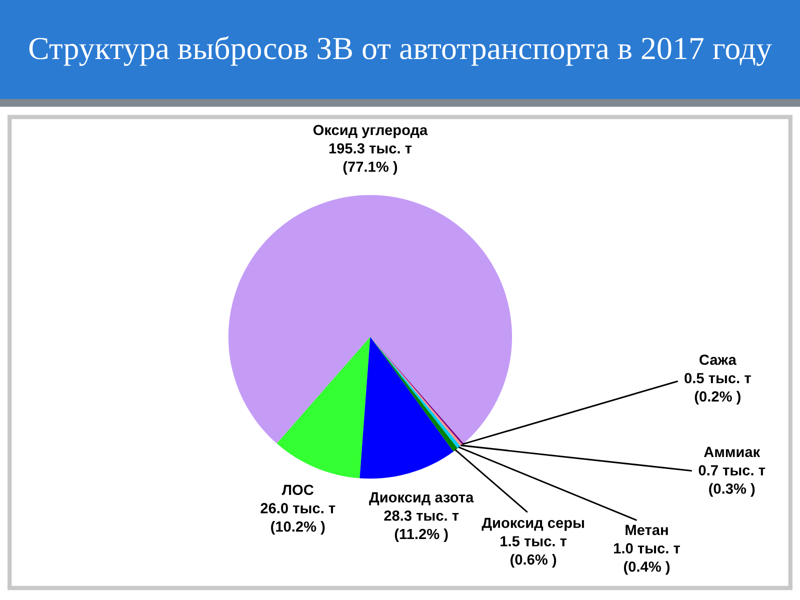 This screenshot has width=800, height=600. I want to click on data-label: 0.5 тыс. т (0.2% ), so click(717, 388).